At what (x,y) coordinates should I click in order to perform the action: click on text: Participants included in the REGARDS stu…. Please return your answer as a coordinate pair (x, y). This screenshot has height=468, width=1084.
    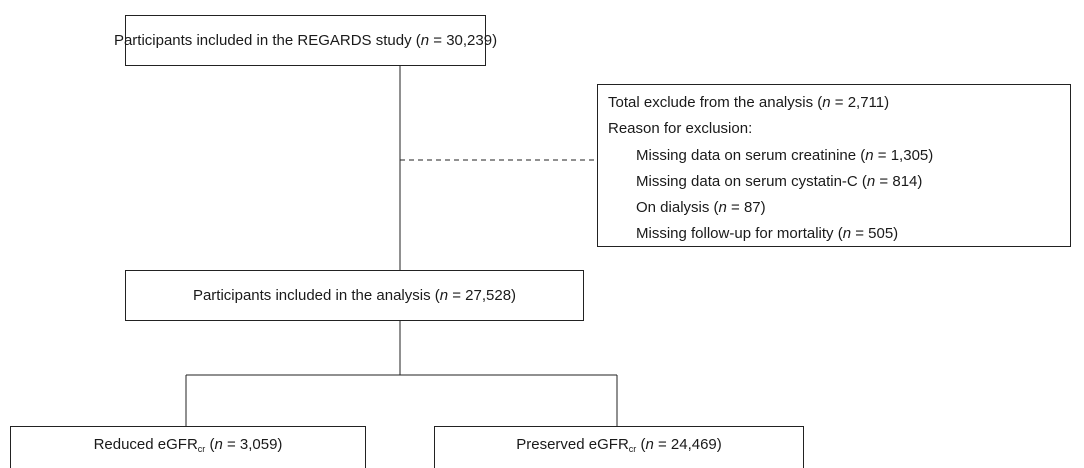
    Looking at the image, I should click on (267, 40).